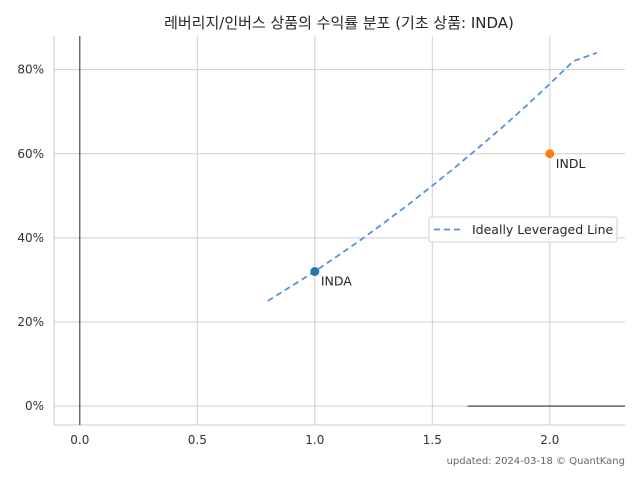  Describe the element at coordinates (314, 440) in the screenshot. I see `x-tick-label: 1.0` at that location.